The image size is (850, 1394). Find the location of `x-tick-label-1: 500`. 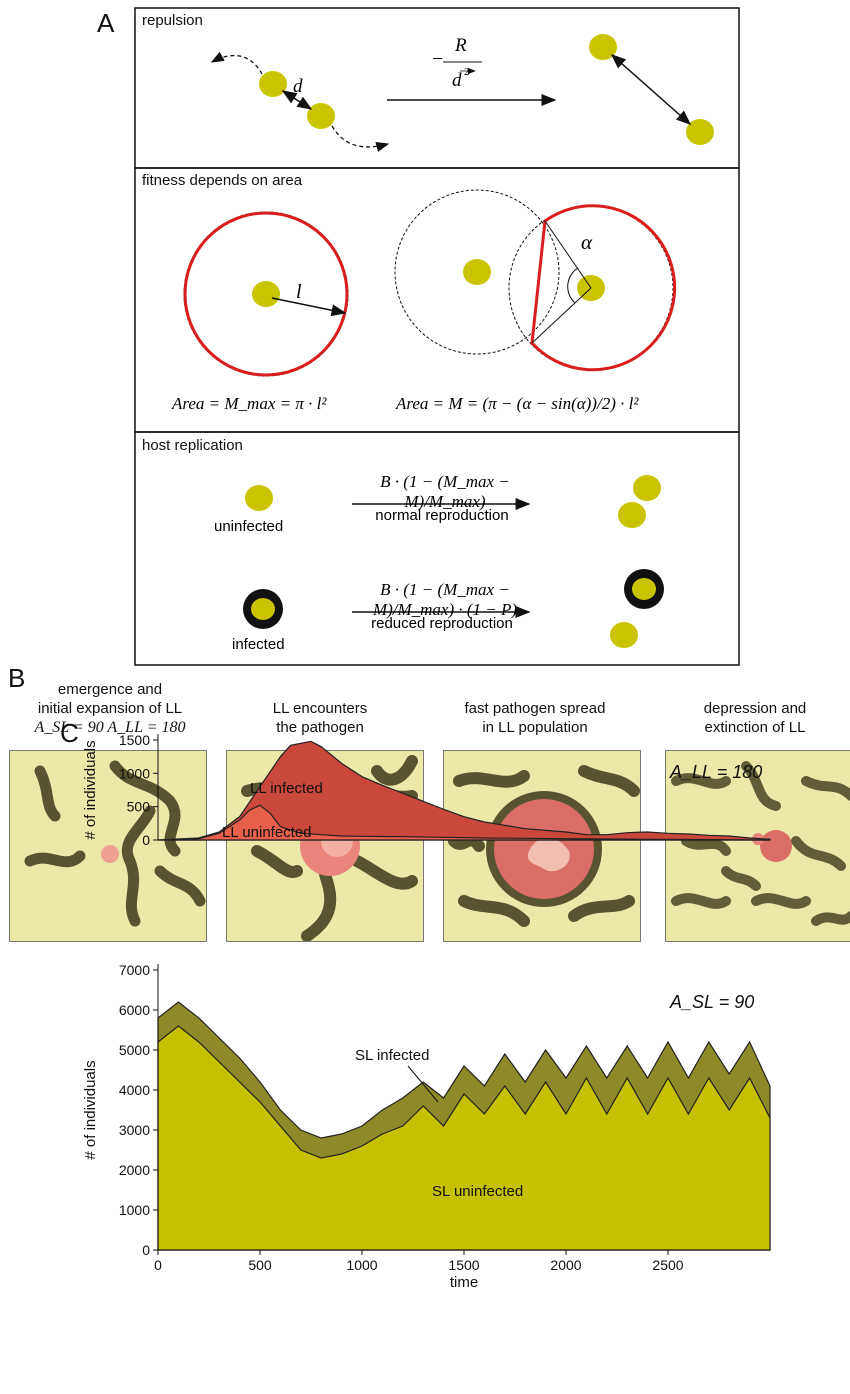

x-tick-label-1: 500 is located at coordinates (260, 1265).